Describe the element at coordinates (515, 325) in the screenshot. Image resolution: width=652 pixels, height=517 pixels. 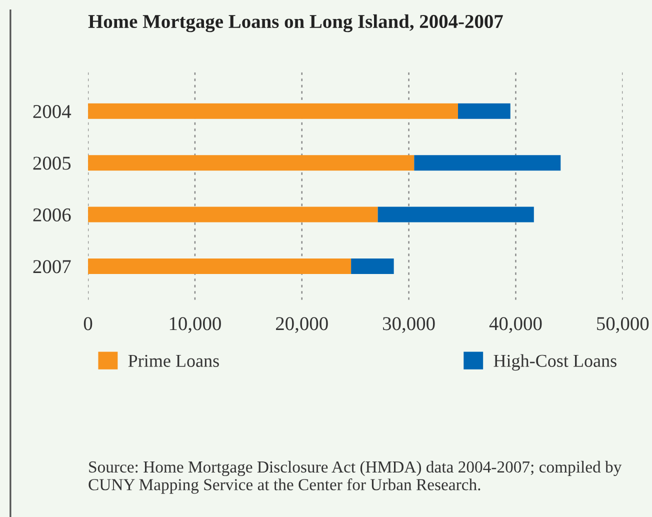
I see `x-tick-label: 40,000` at that location.